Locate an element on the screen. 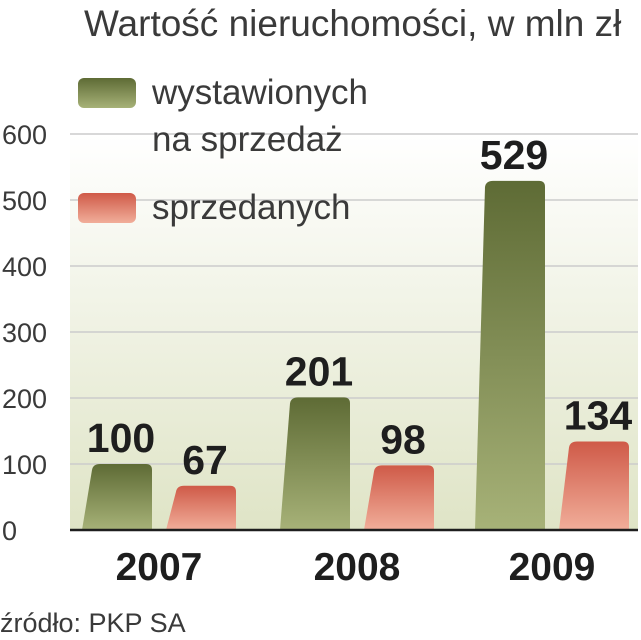  legend-swatch-sold is located at coordinates (107, 208).